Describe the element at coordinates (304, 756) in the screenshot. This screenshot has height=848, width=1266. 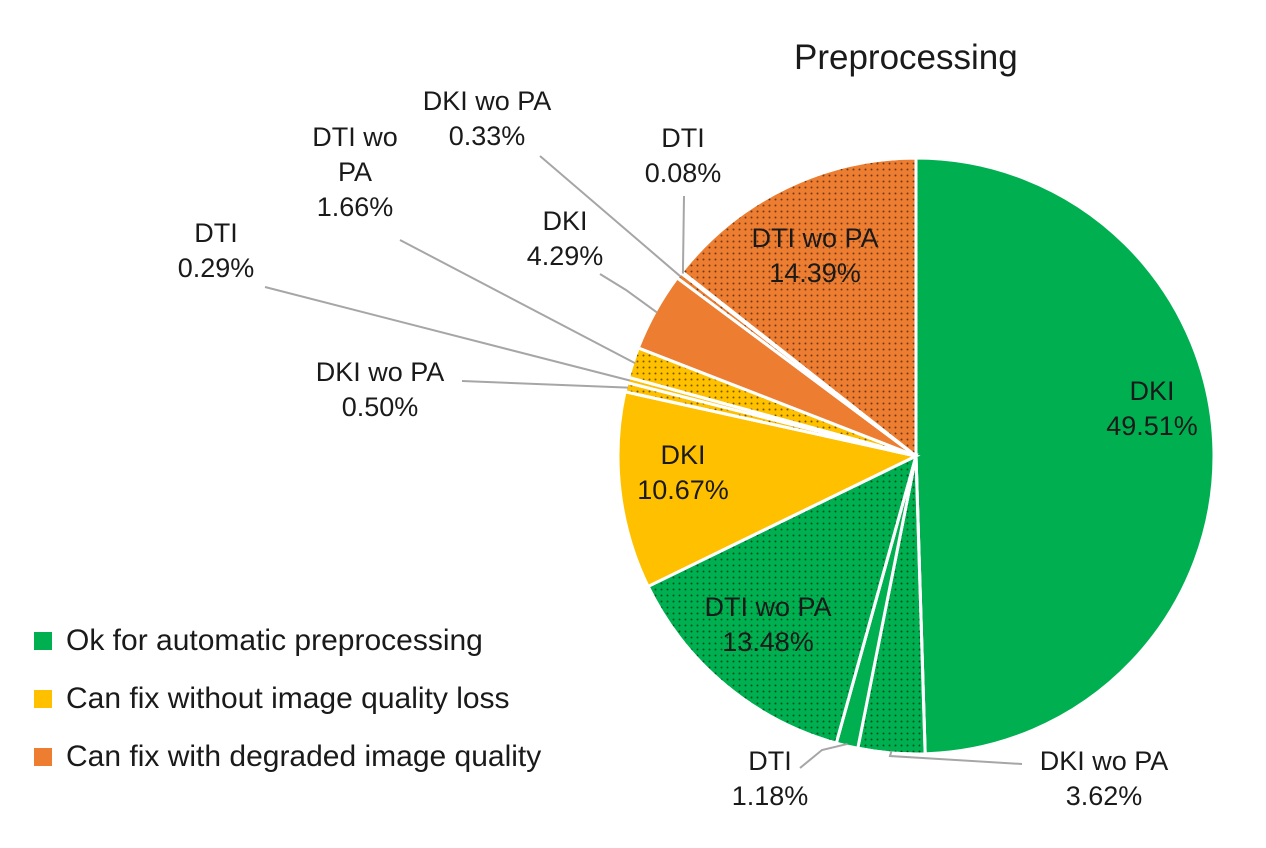
I see `legend-label-fix-degraded: Can fix with degraded image quality` at that location.